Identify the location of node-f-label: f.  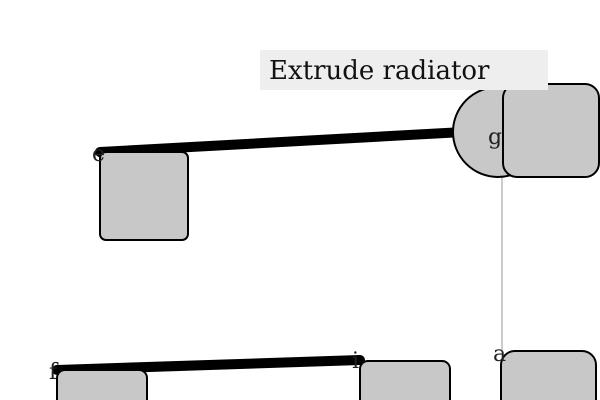
(54, 372).